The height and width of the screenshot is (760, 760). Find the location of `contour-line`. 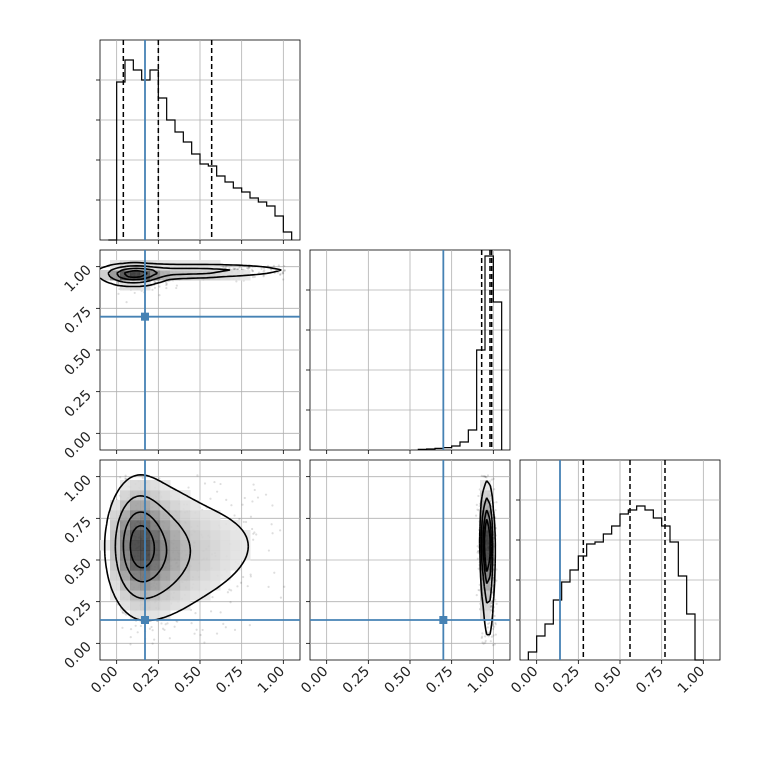

contour-line is located at coordinates (487, 550).